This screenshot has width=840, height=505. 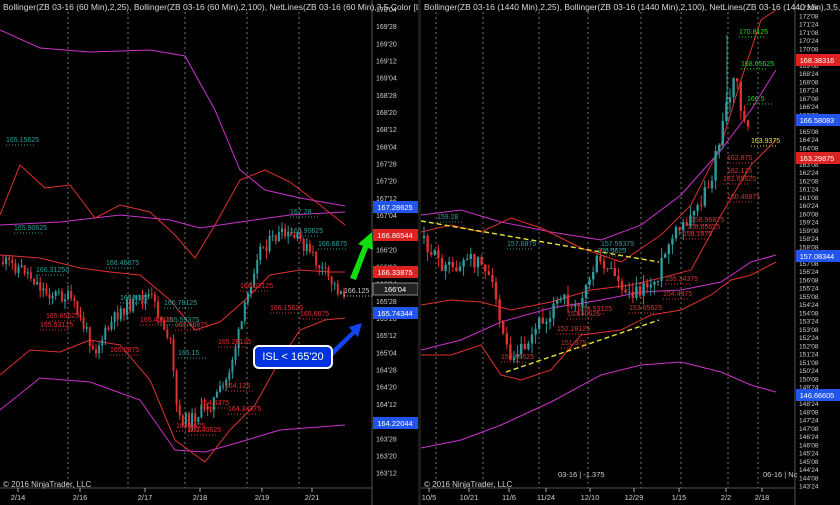 I want to click on netline-label: 165.6875, so click(x=314, y=314).